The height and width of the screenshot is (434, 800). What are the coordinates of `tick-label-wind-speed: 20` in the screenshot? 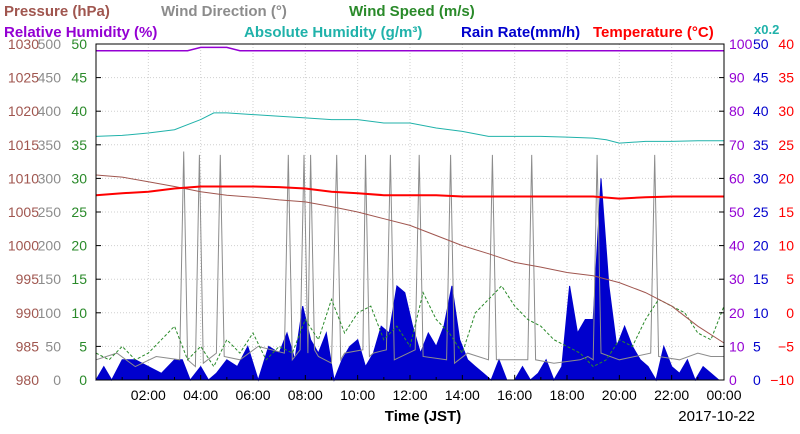 It's located at (79, 246).